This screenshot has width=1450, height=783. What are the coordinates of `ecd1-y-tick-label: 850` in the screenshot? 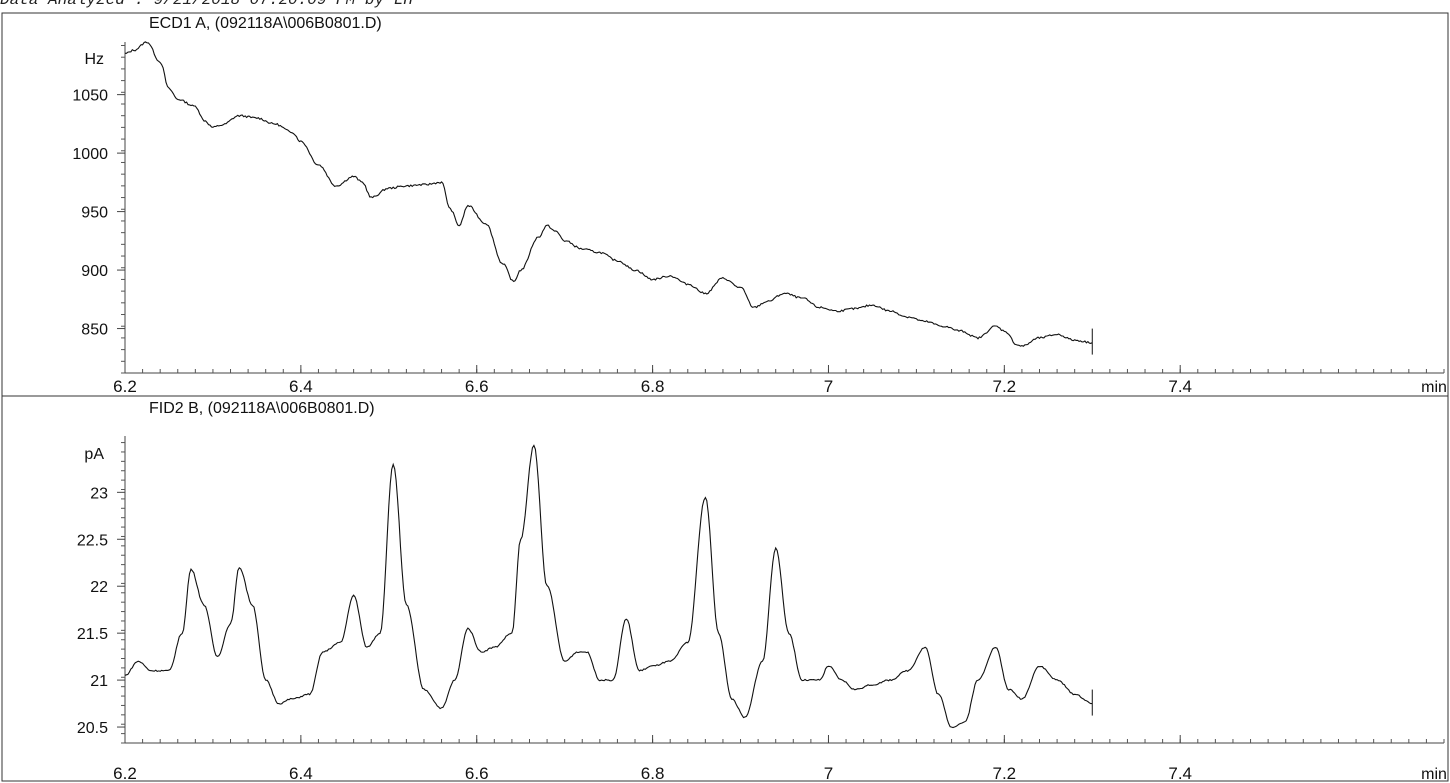 It's located at (94, 330).